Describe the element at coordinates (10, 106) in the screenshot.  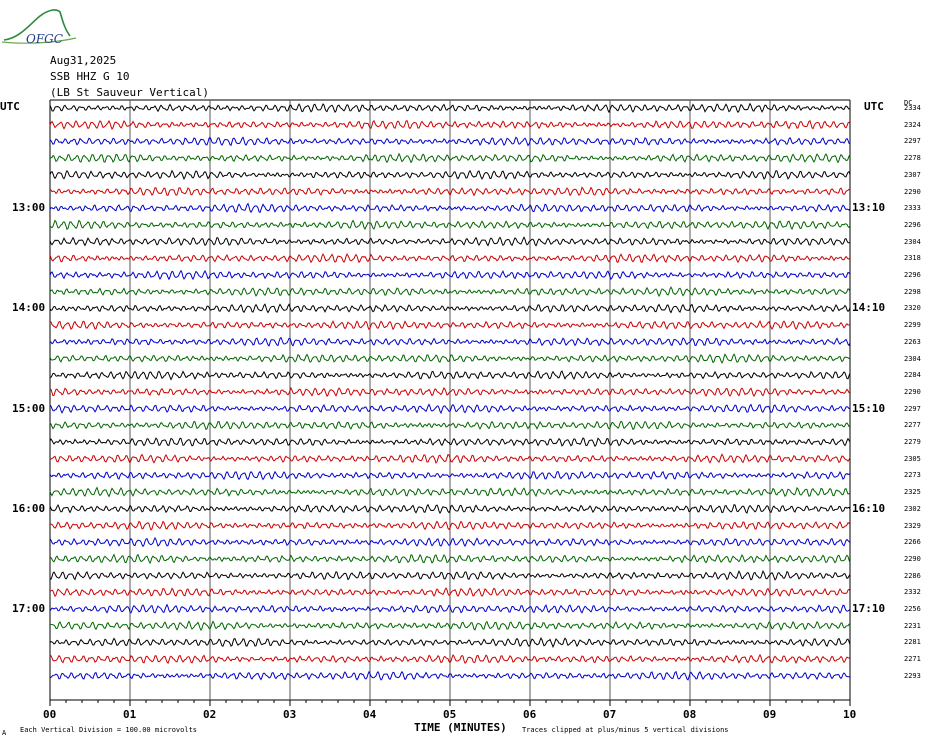
I see `left-utc-label: UTC` at that location.